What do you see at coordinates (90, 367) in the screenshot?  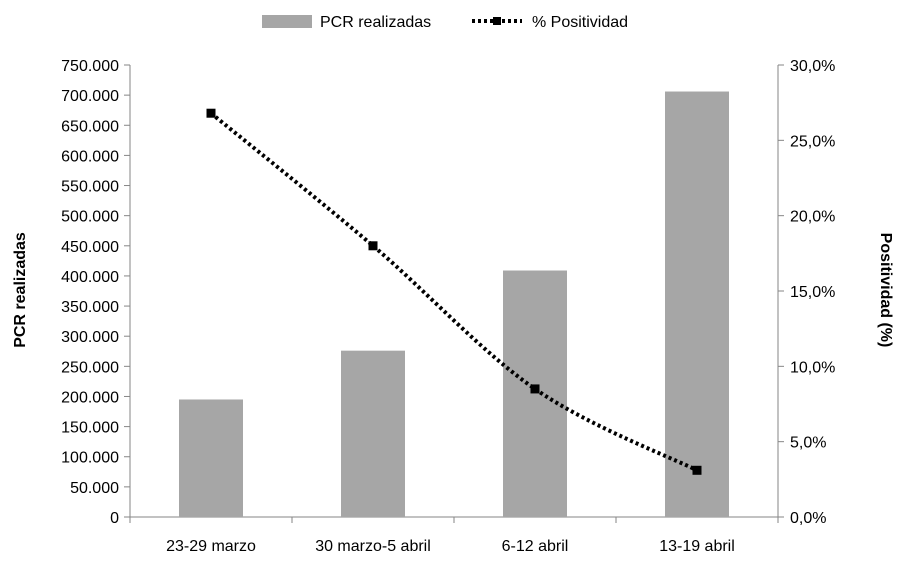 I see `y-tick-label: 250.000` at bounding box center [90, 367].